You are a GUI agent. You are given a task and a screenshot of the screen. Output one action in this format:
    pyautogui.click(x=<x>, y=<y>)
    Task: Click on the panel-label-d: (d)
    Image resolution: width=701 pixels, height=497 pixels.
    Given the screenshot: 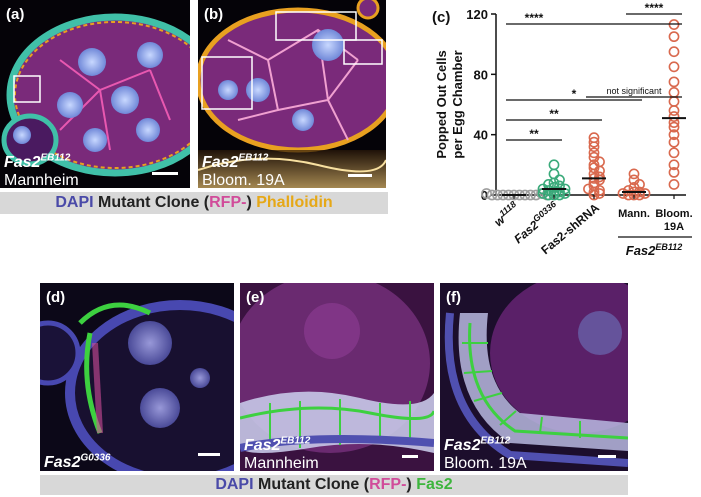 What is the action you would take?
    pyautogui.click(x=56, y=297)
    